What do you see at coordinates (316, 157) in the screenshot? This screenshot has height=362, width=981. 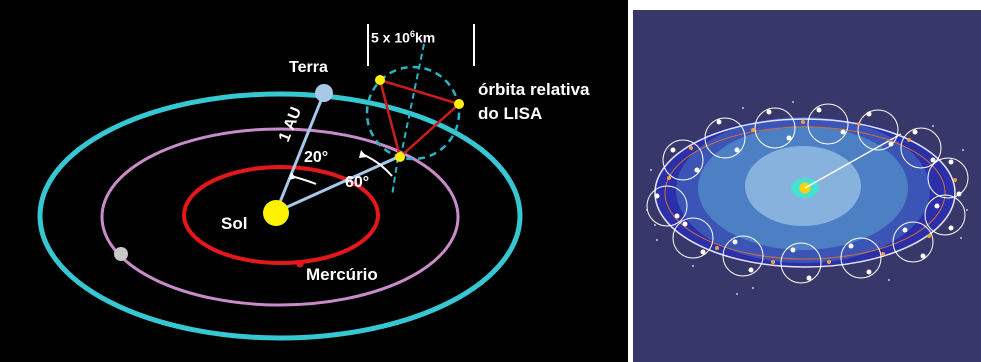 I see `angle-20-label: 20°` at bounding box center [316, 157].